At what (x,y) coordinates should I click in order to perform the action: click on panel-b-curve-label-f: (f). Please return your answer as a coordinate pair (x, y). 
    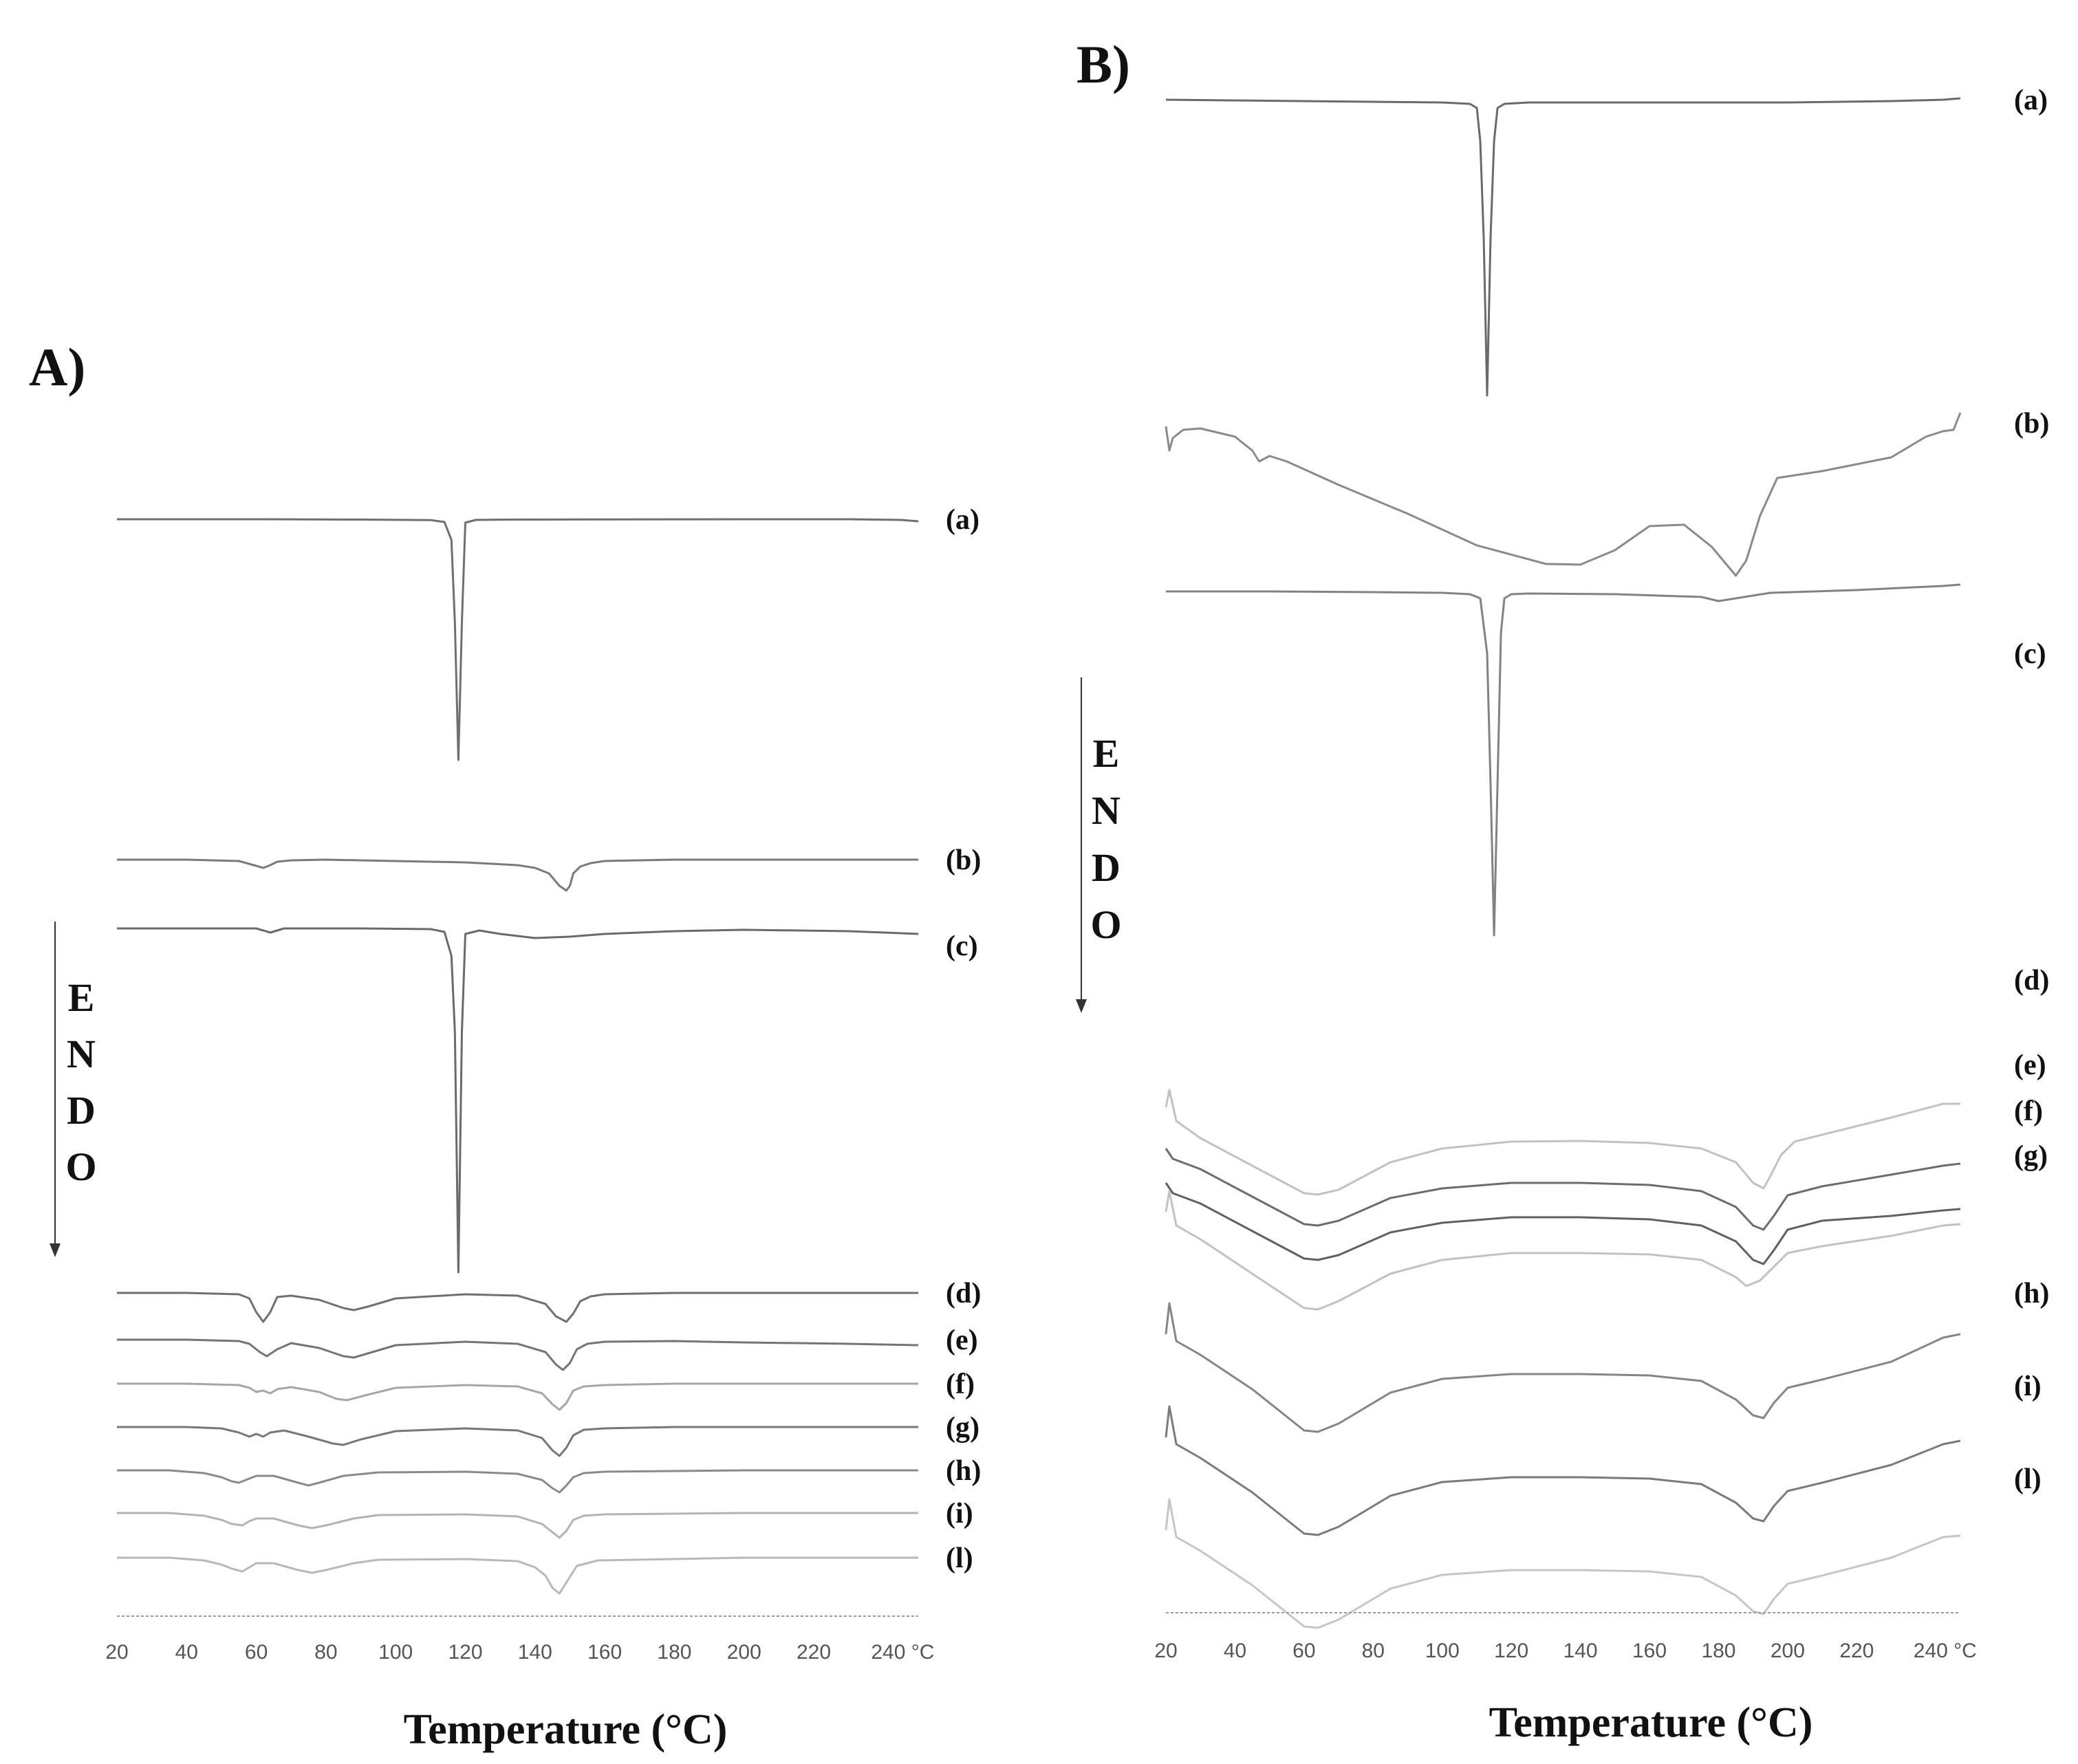
    Looking at the image, I should click on (2028, 1111).